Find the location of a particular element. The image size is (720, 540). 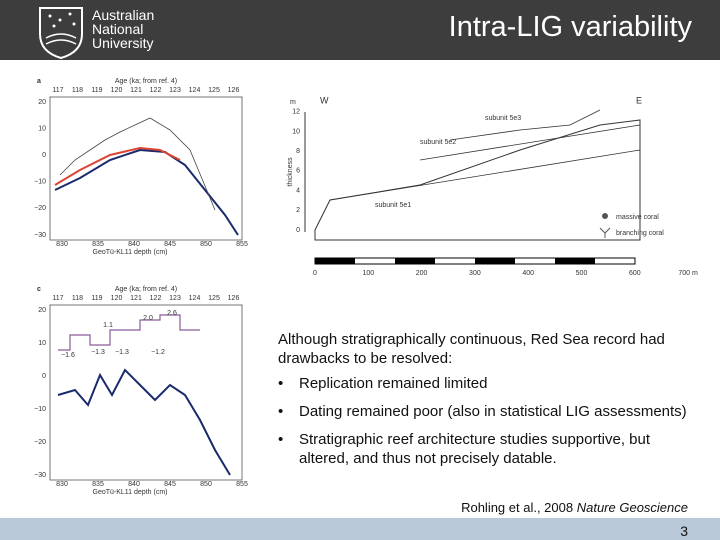

tick-label: 855 is located at coordinates (242, 484).